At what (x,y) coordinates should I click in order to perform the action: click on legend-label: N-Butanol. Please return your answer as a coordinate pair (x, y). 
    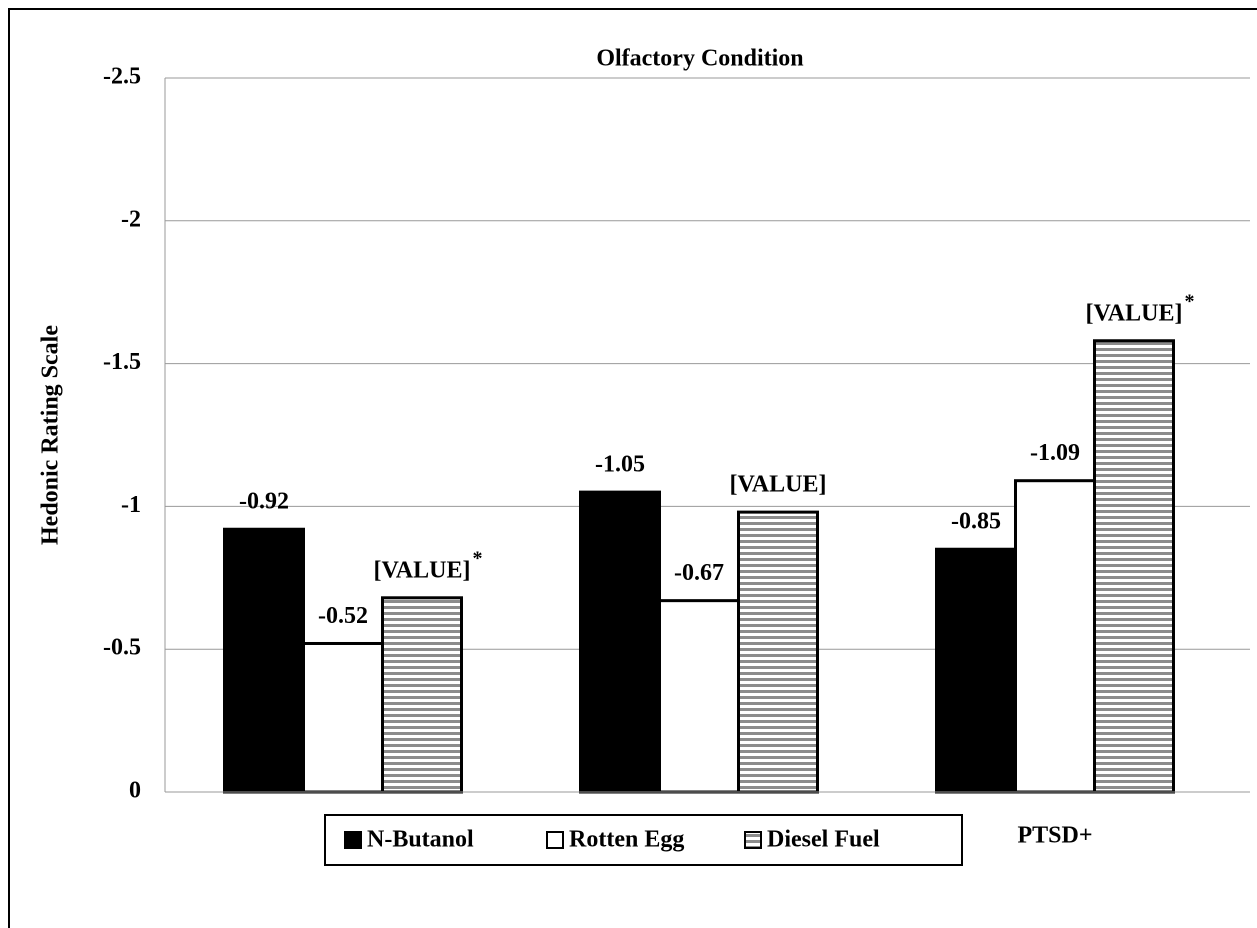
    Looking at the image, I should click on (420, 840).